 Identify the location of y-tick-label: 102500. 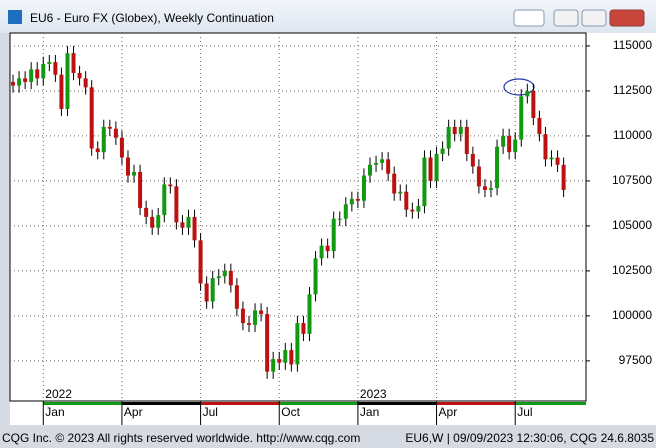
(632, 270).